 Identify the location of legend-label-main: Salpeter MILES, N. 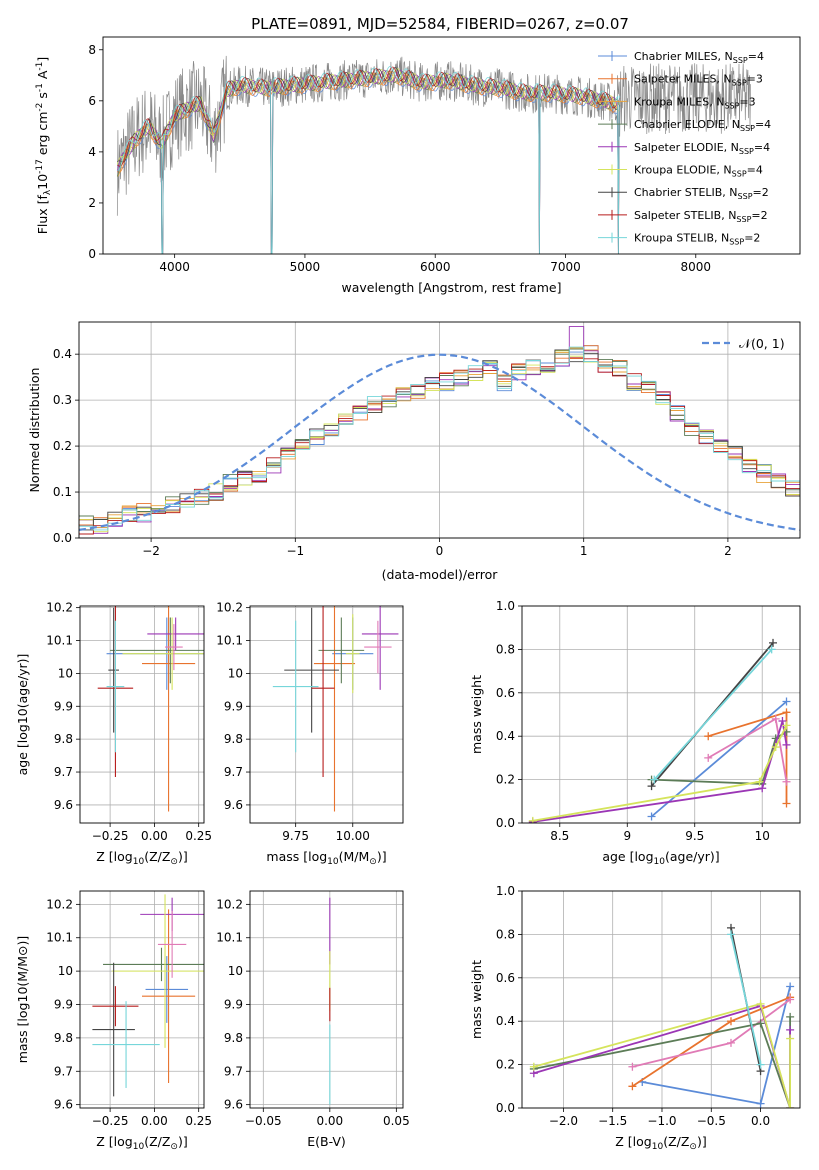
(683, 79).